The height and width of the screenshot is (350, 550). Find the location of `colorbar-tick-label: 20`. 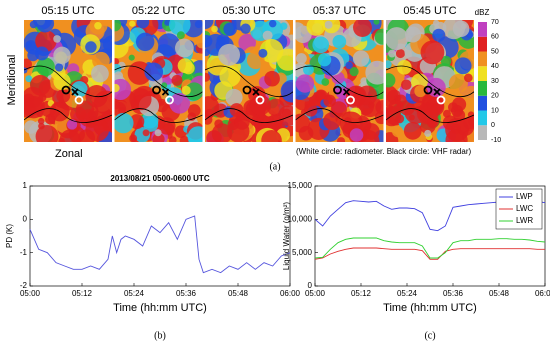

colorbar-tick-label: 20 is located at coordinates (495, 96).